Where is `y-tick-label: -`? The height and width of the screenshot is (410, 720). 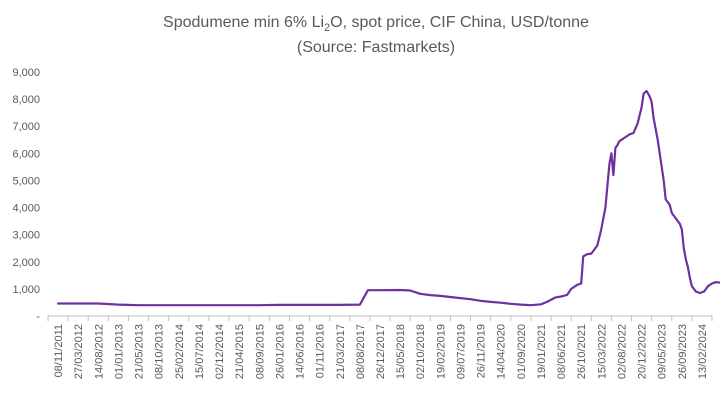 y-tick-label: - is located at coordinates (38, 317).